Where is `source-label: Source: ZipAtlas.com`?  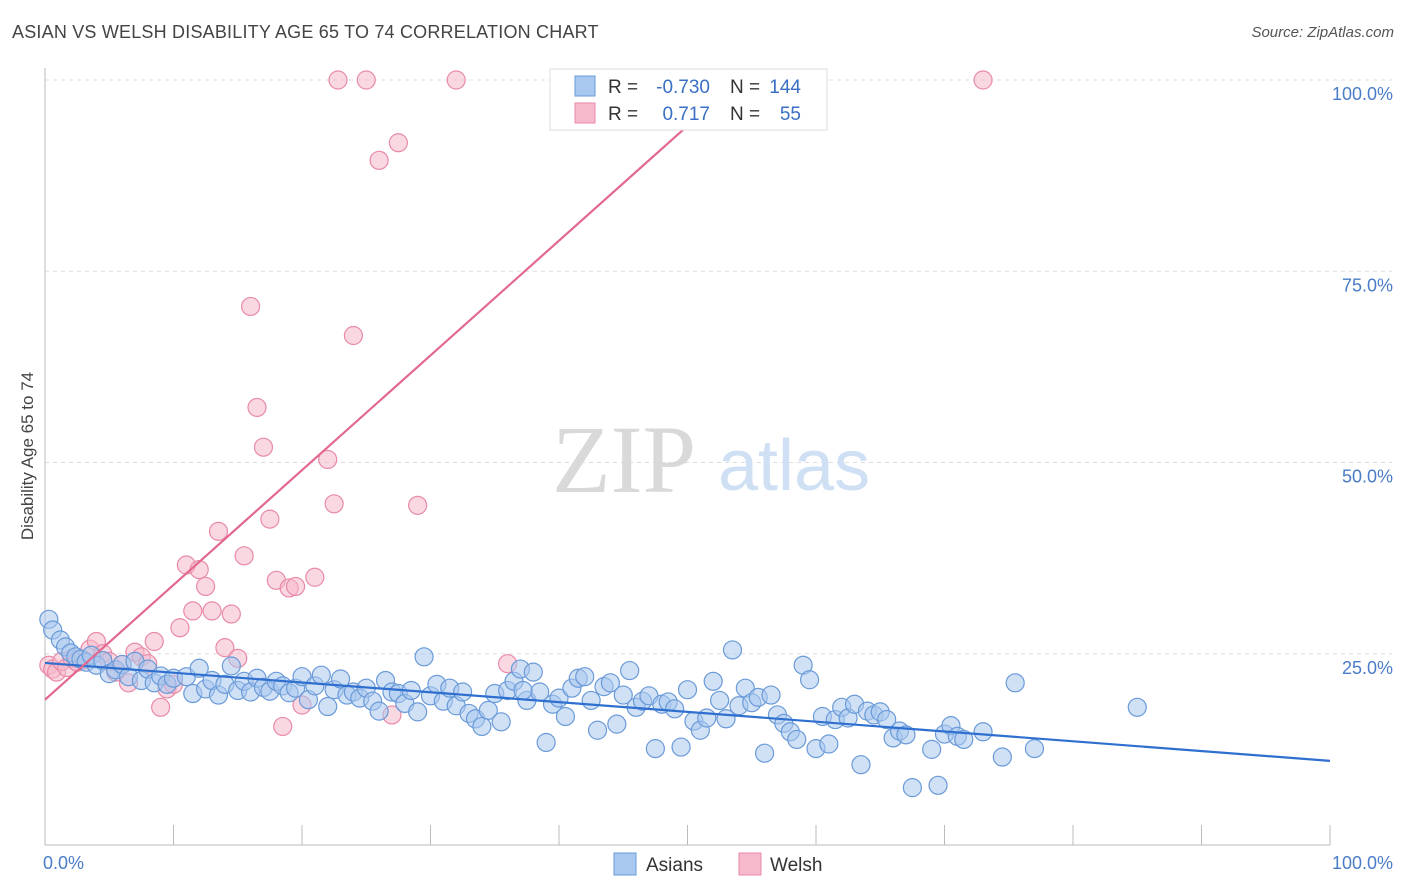
source-label: Source: ZipAtlas.com is located at coordinates (1322, 32).